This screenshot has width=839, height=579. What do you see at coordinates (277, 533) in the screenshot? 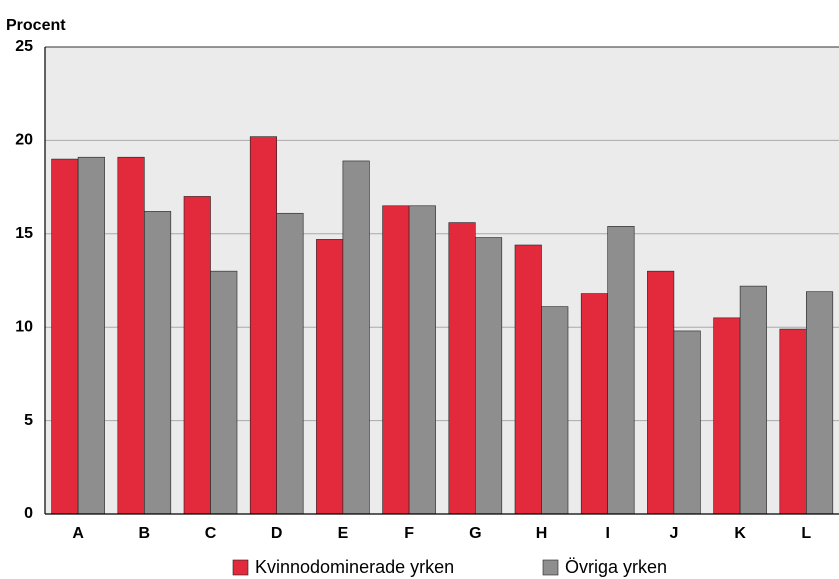
I see `x-tick-label: D` at bounding box center [277, 533].